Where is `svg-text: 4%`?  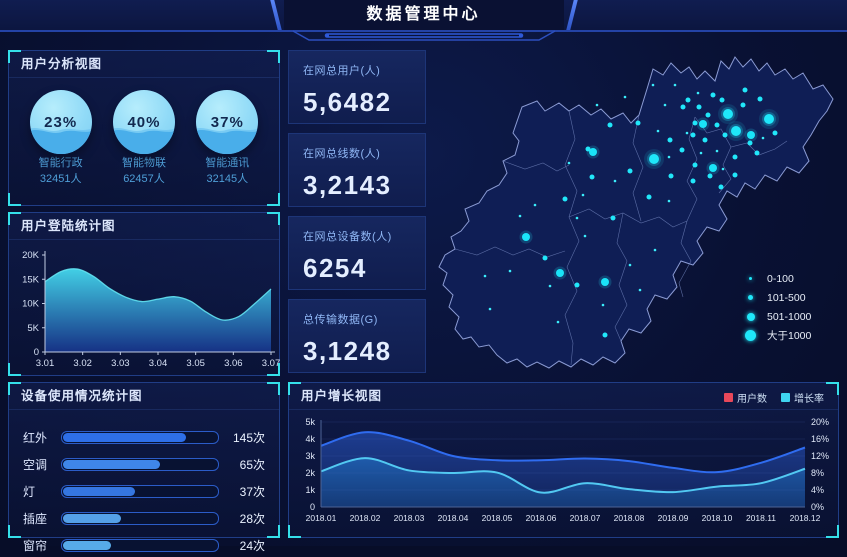
svg-text: 4% is located at coordinates (817, 490).